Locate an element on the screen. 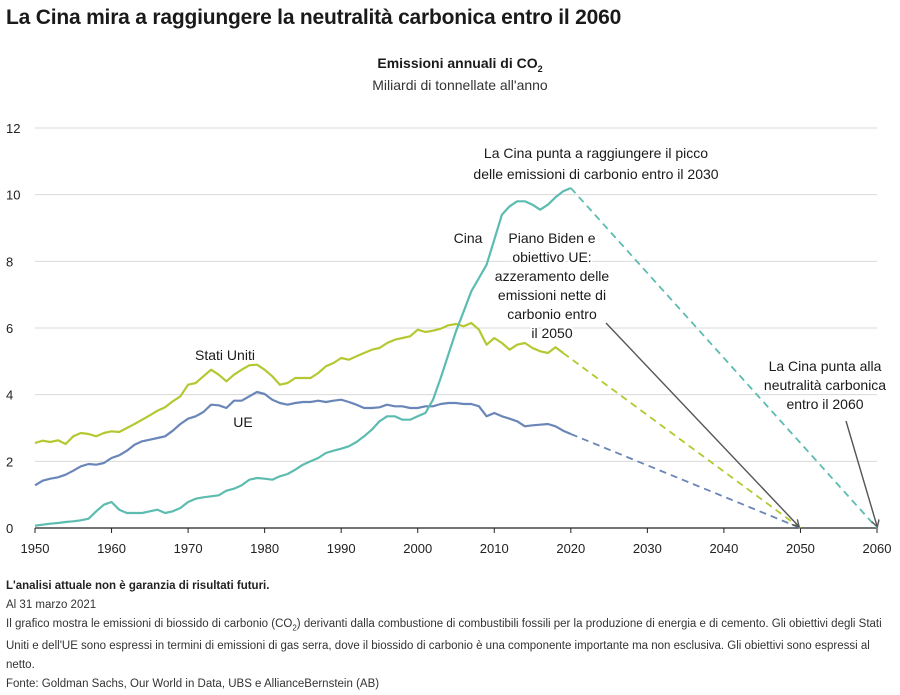 The height and width of the screenshot is (695, 900). chart-title: Emissioni annuali di CO2 is located at coordinates (460, 64).